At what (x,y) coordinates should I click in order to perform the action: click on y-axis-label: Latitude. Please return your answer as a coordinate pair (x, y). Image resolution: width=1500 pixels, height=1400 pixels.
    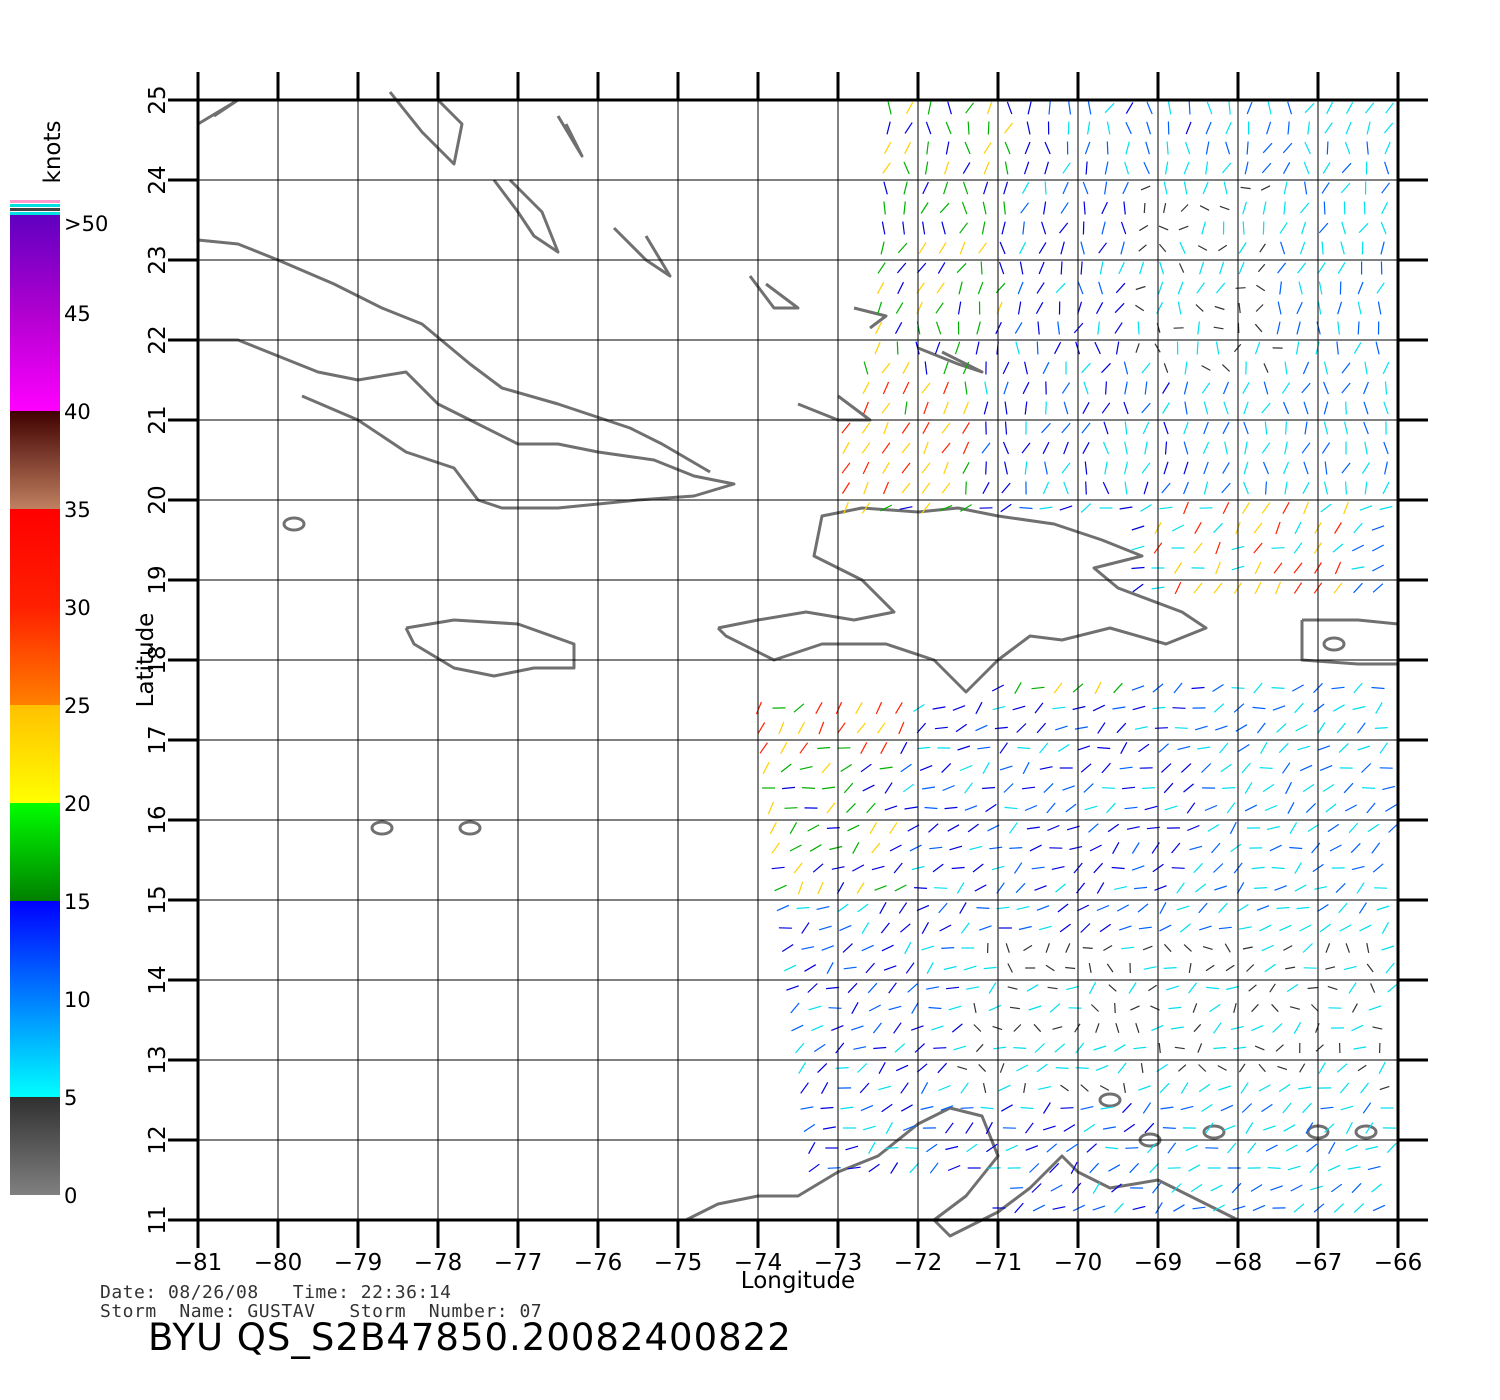
    Looking at the image, I should click on (146, 660).